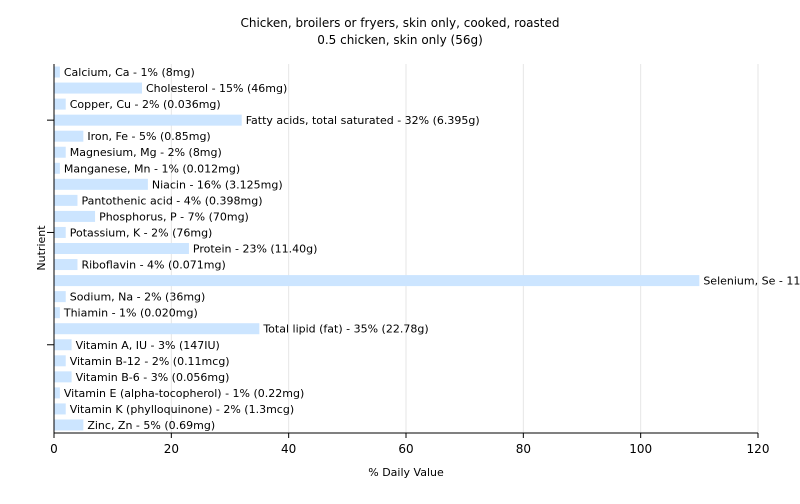 Image resolution: width=800 pixels, height=504 pixels. I want to click on bar-label: Thiamin - 1% (0.020mg), so click(130, 313).